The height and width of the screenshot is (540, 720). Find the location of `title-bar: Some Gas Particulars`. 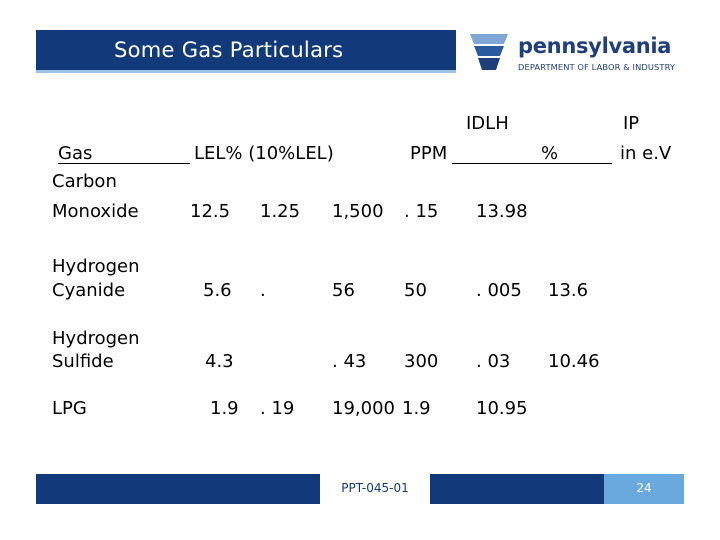

title-bar: Some Gas Particulars is located at coordinates (246, 51).